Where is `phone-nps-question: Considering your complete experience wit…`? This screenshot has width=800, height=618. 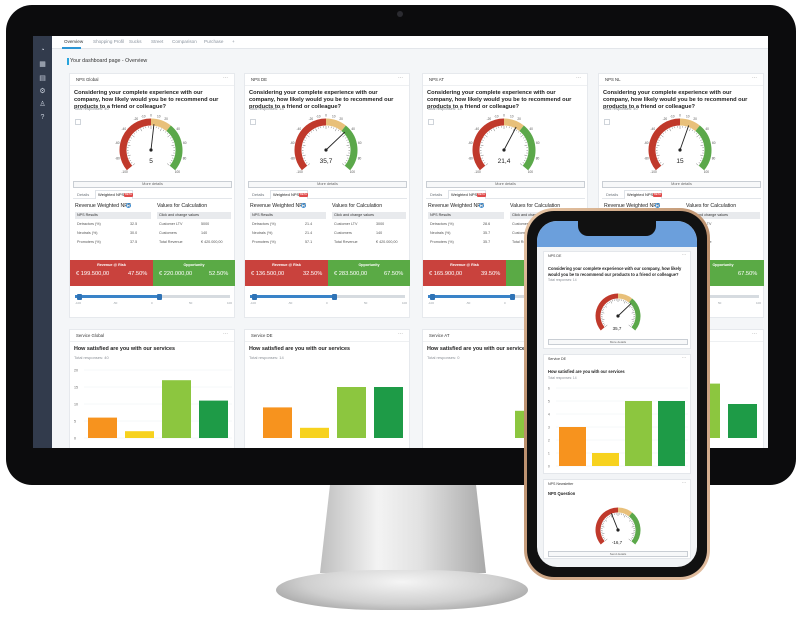
phone-nps-question: Considering your complete experience wit… is located at coordinates (615, 271).